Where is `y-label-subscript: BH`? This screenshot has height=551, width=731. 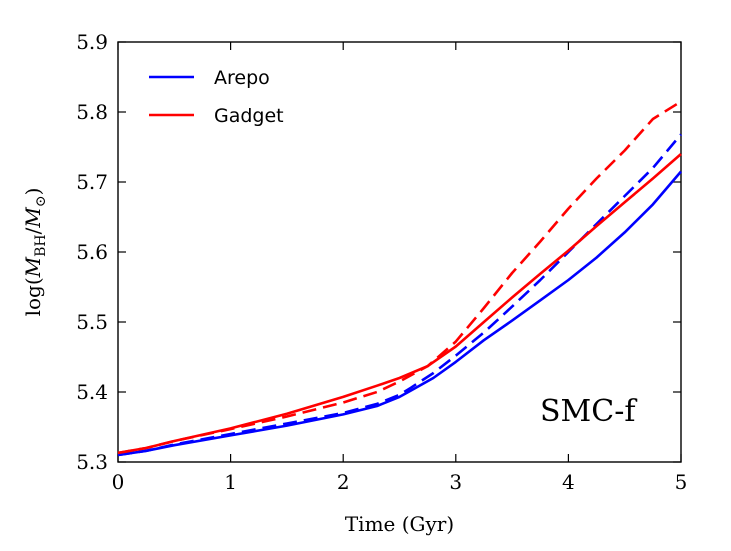
y-label-subscript: BH is located at coordinates (41, 245).